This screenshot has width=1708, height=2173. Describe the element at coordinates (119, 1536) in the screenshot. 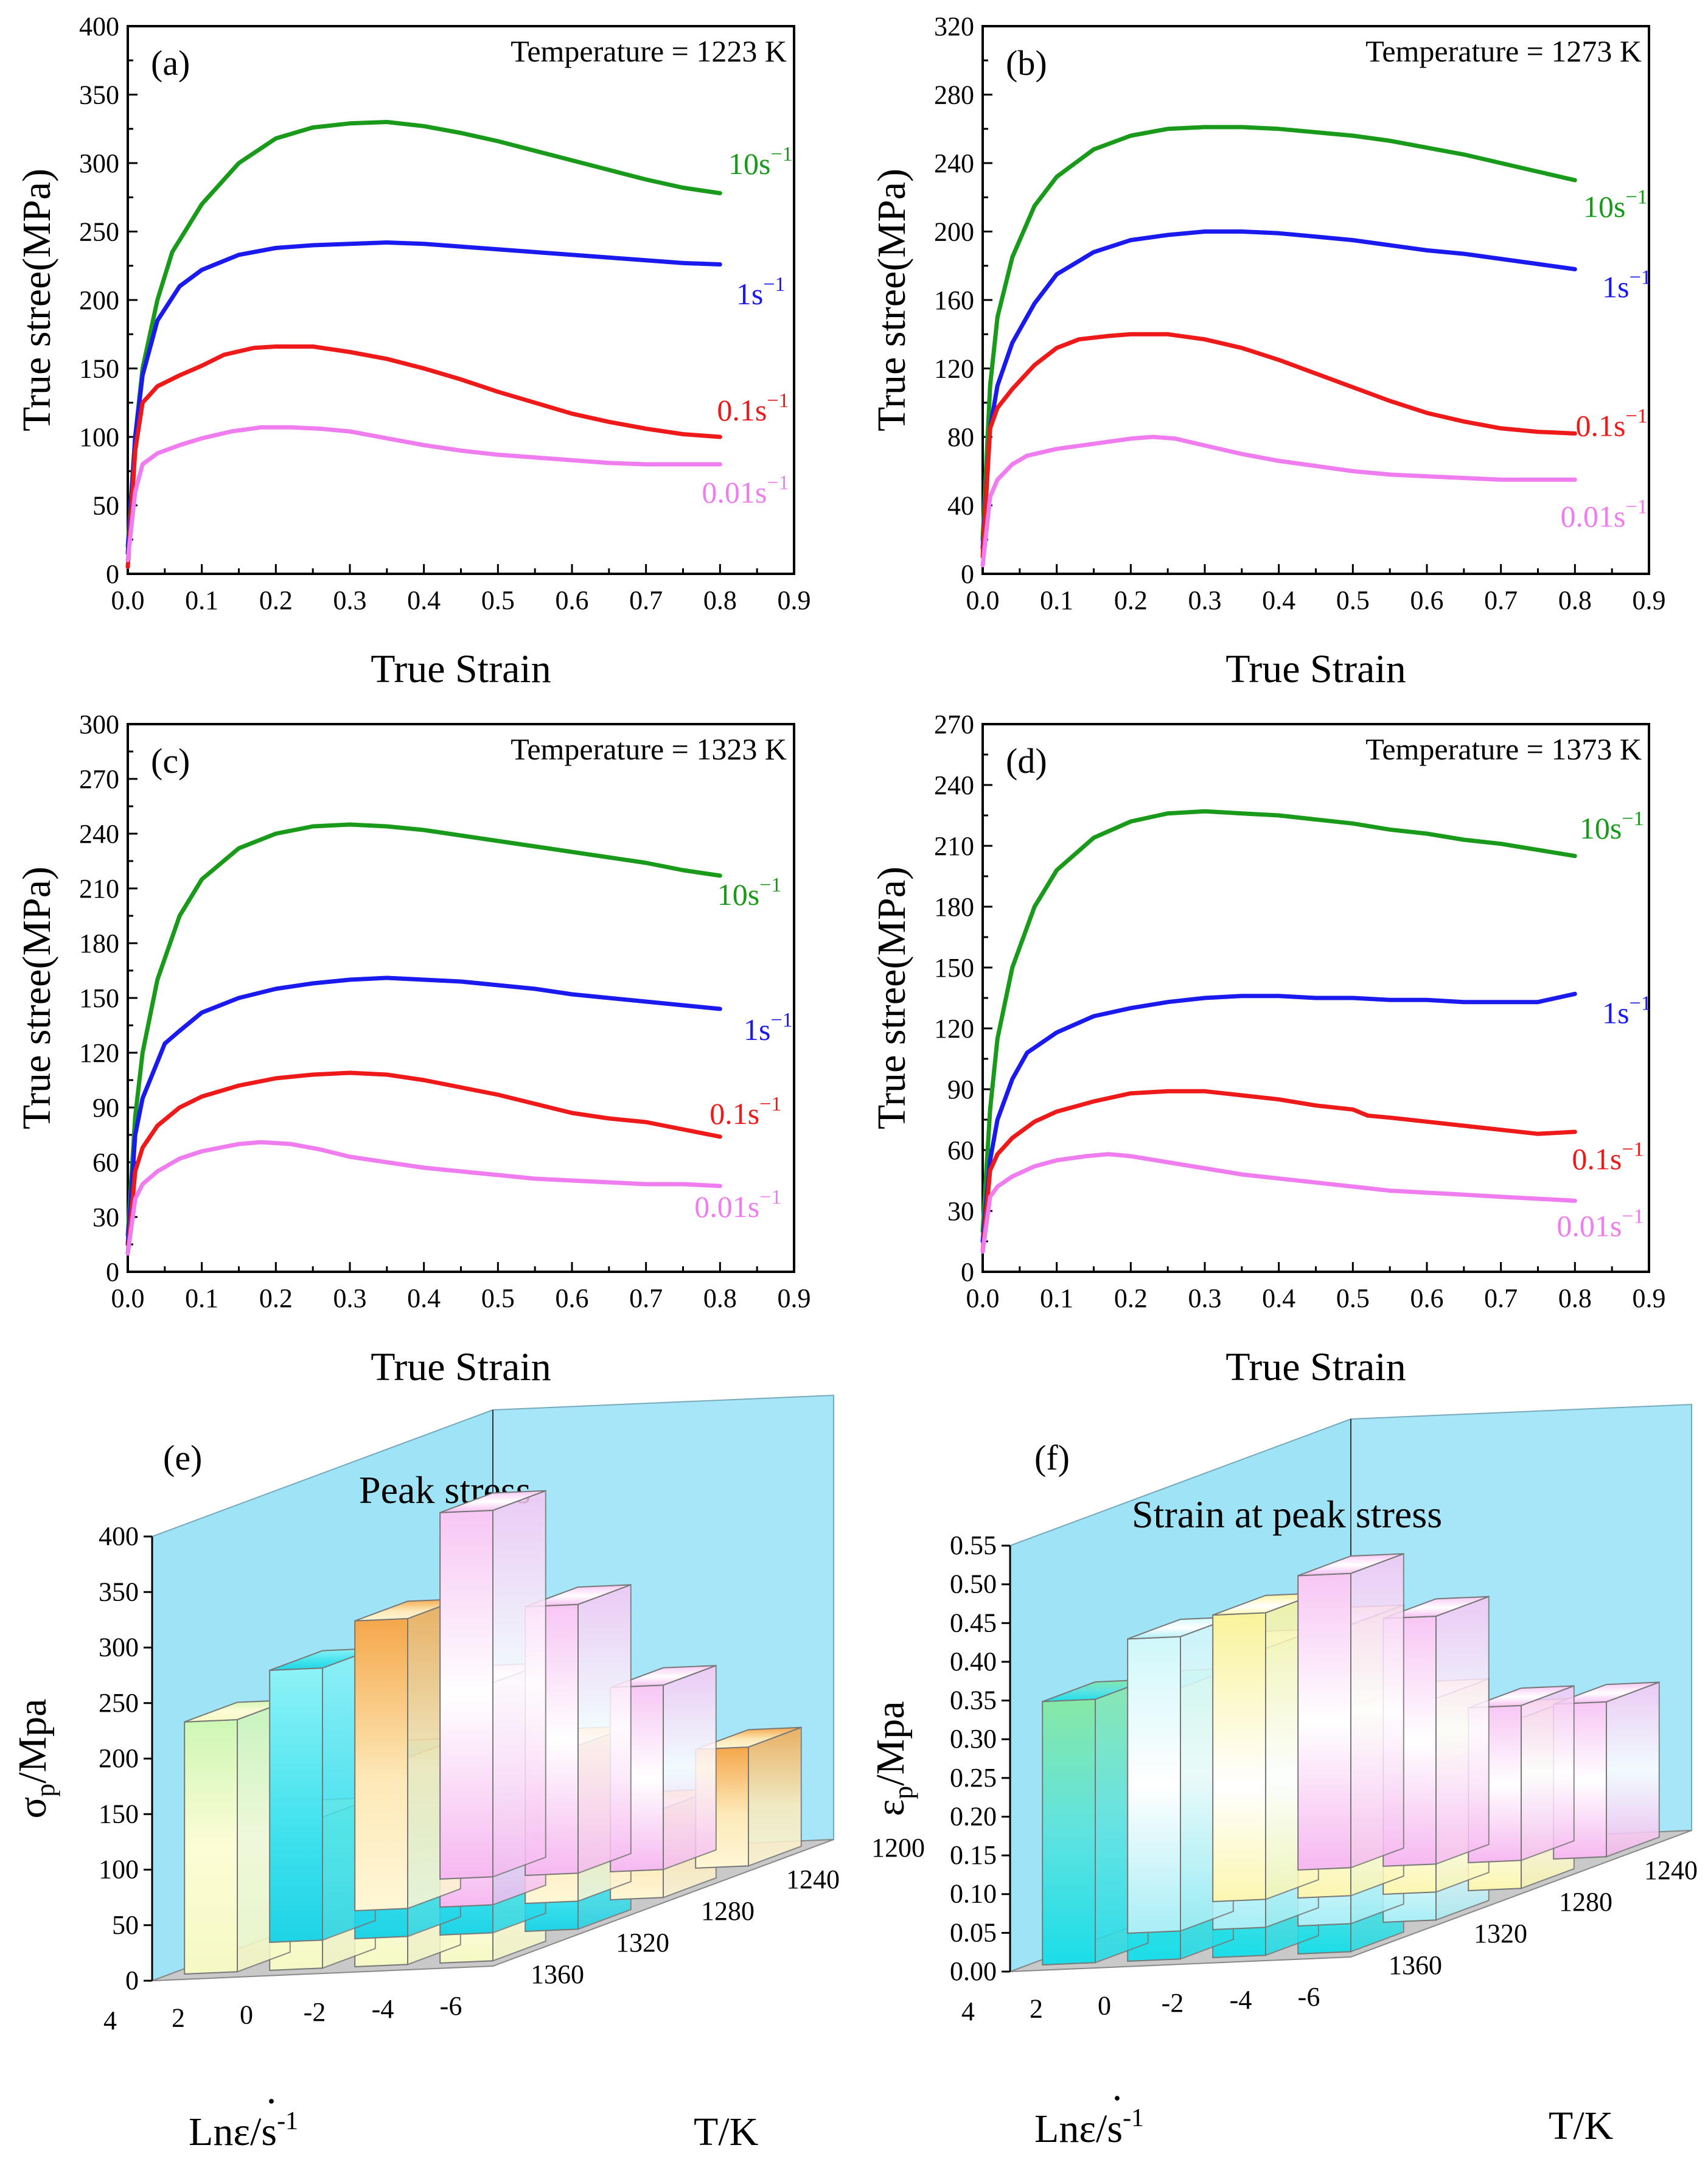

I see `z-tick-label: 400` at that location.